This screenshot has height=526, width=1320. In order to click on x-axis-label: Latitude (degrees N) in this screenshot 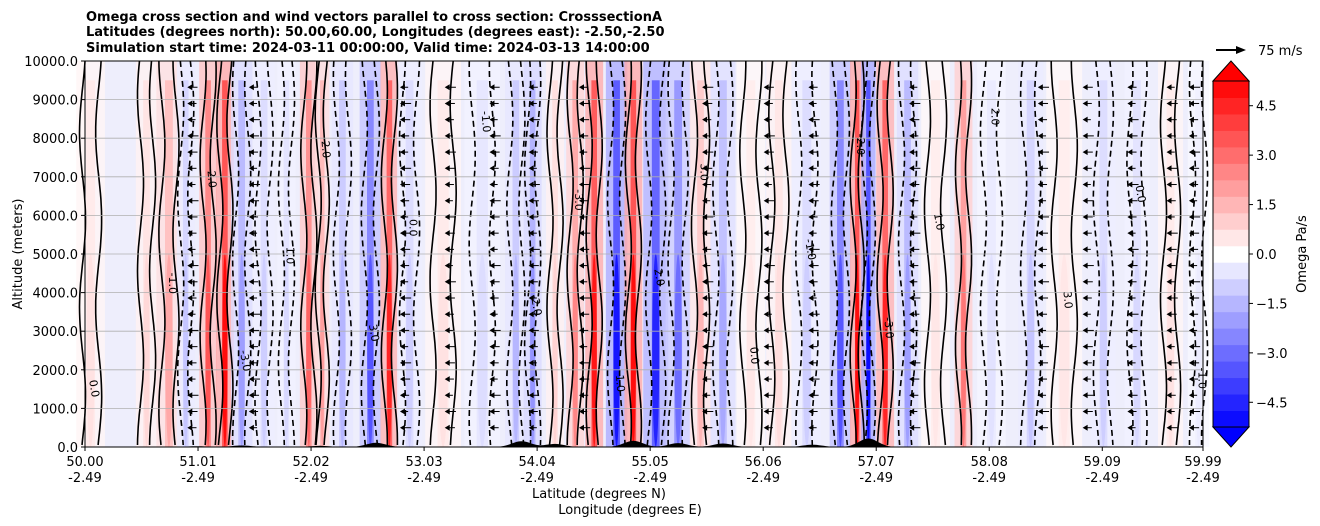, I will do `click(599, 494)`.